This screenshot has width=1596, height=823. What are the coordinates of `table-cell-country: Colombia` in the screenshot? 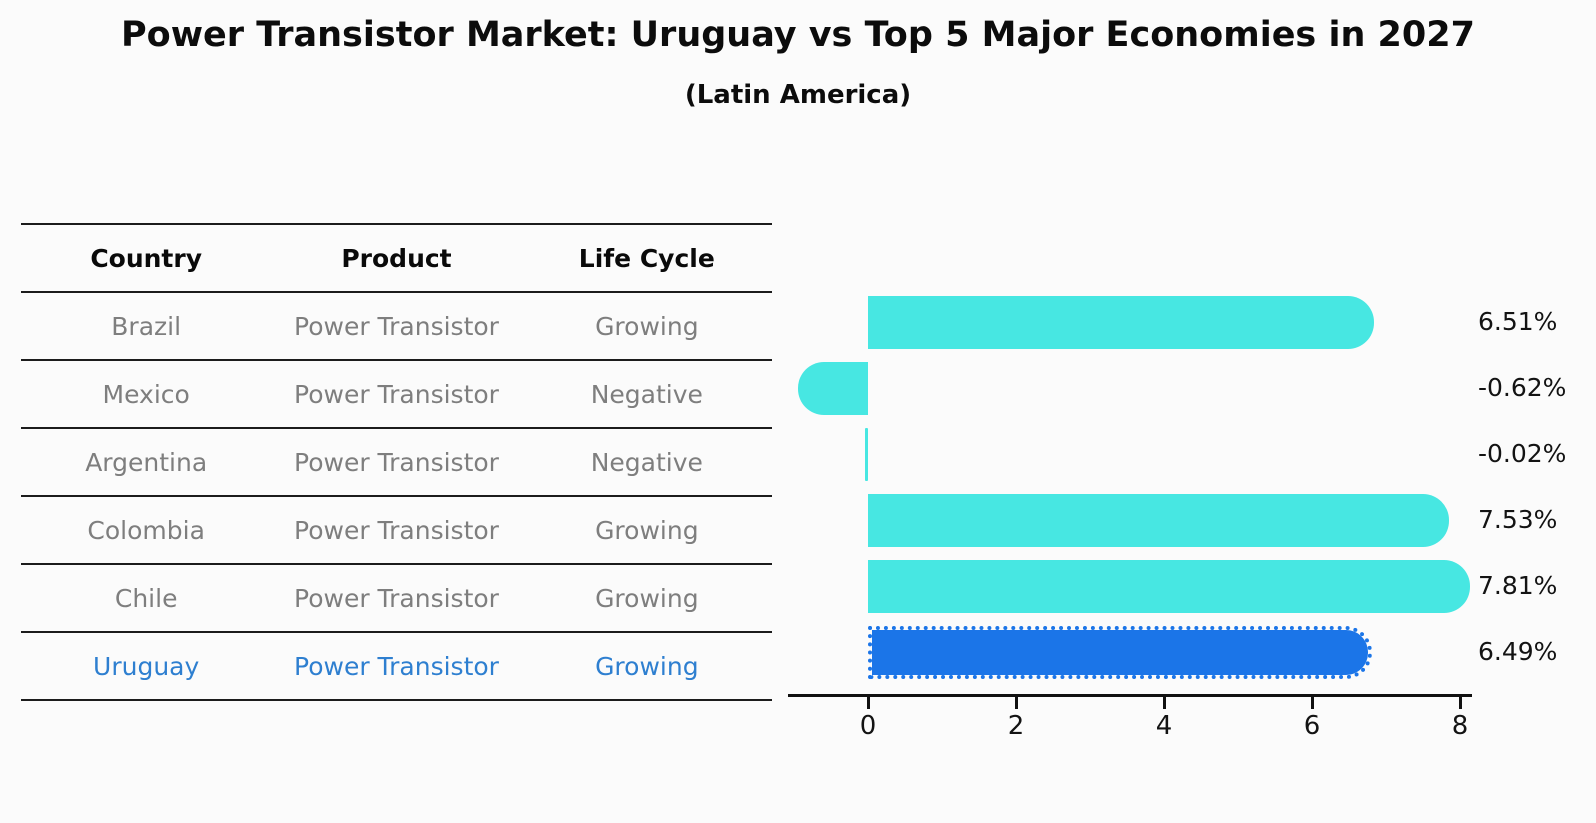 It's located at (146, 530).